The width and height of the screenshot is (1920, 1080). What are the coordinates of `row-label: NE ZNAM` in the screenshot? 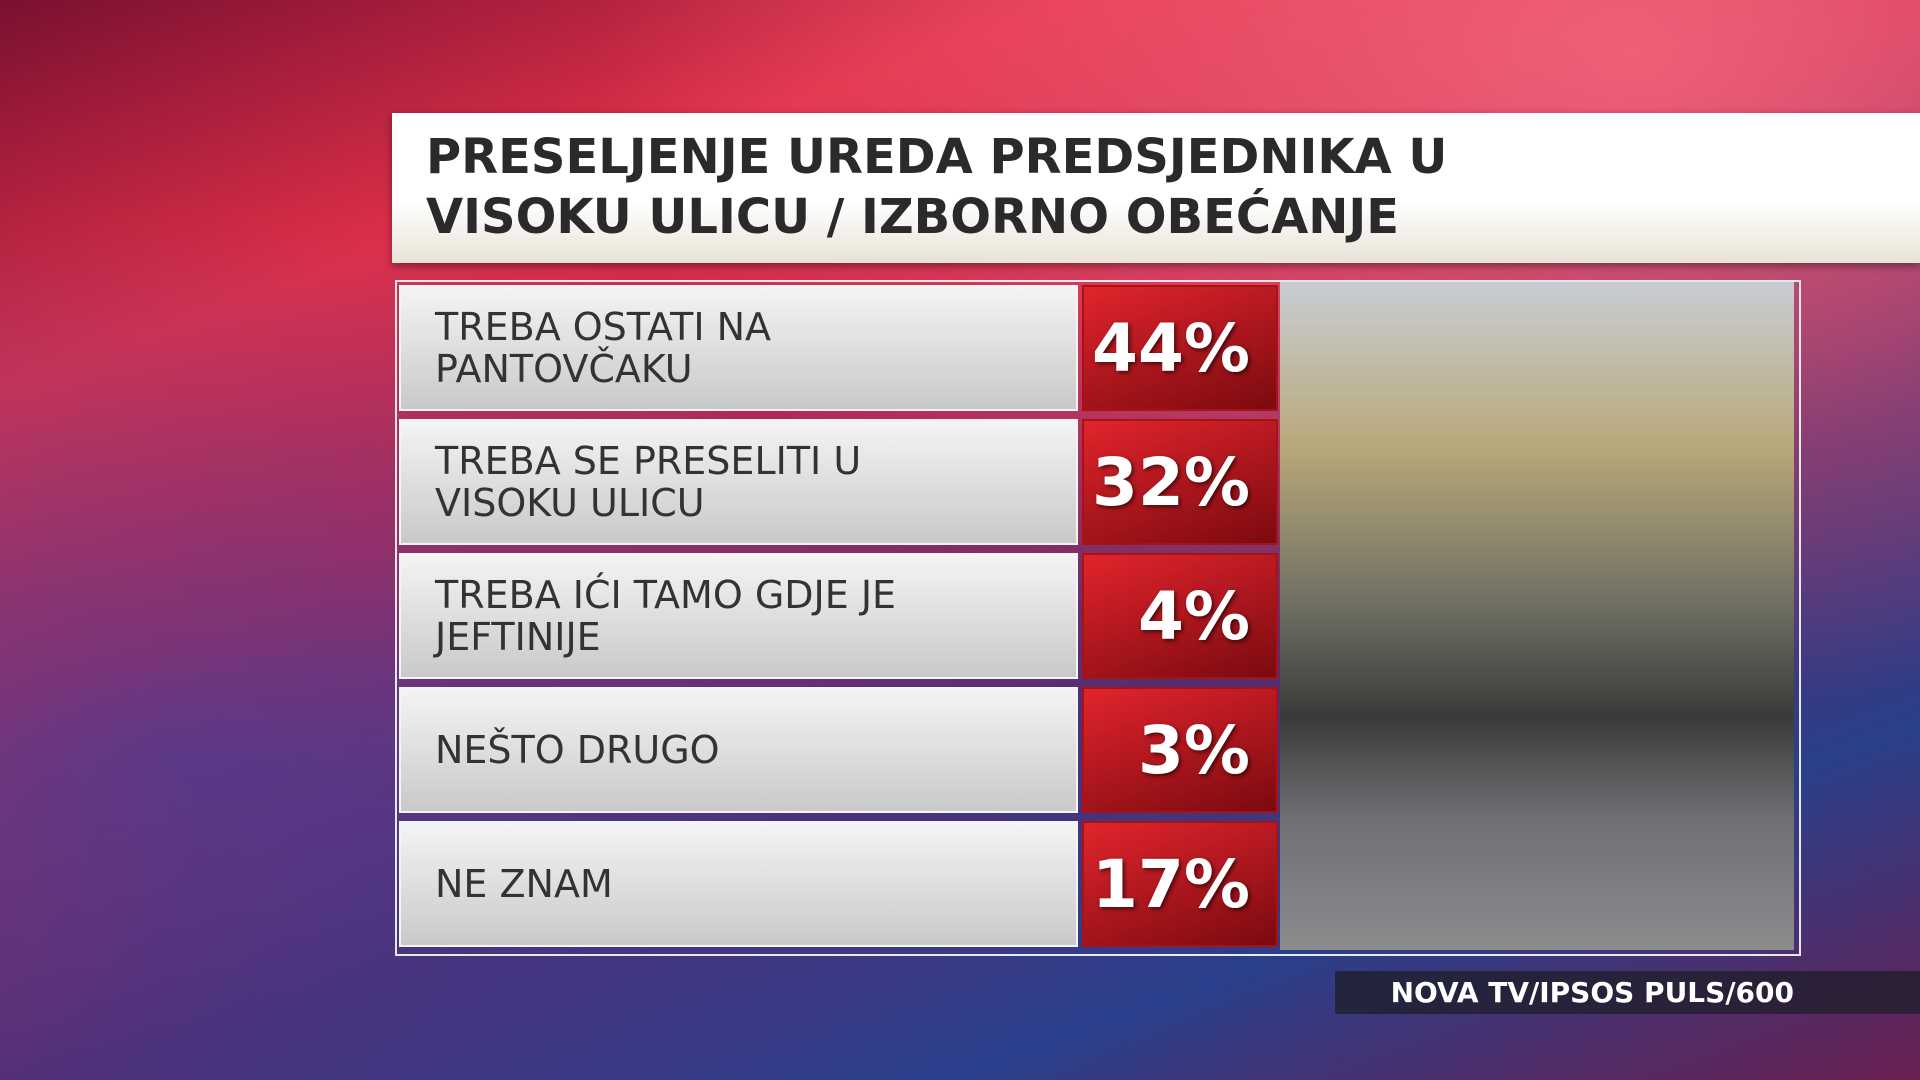 It's located at (524, 884).